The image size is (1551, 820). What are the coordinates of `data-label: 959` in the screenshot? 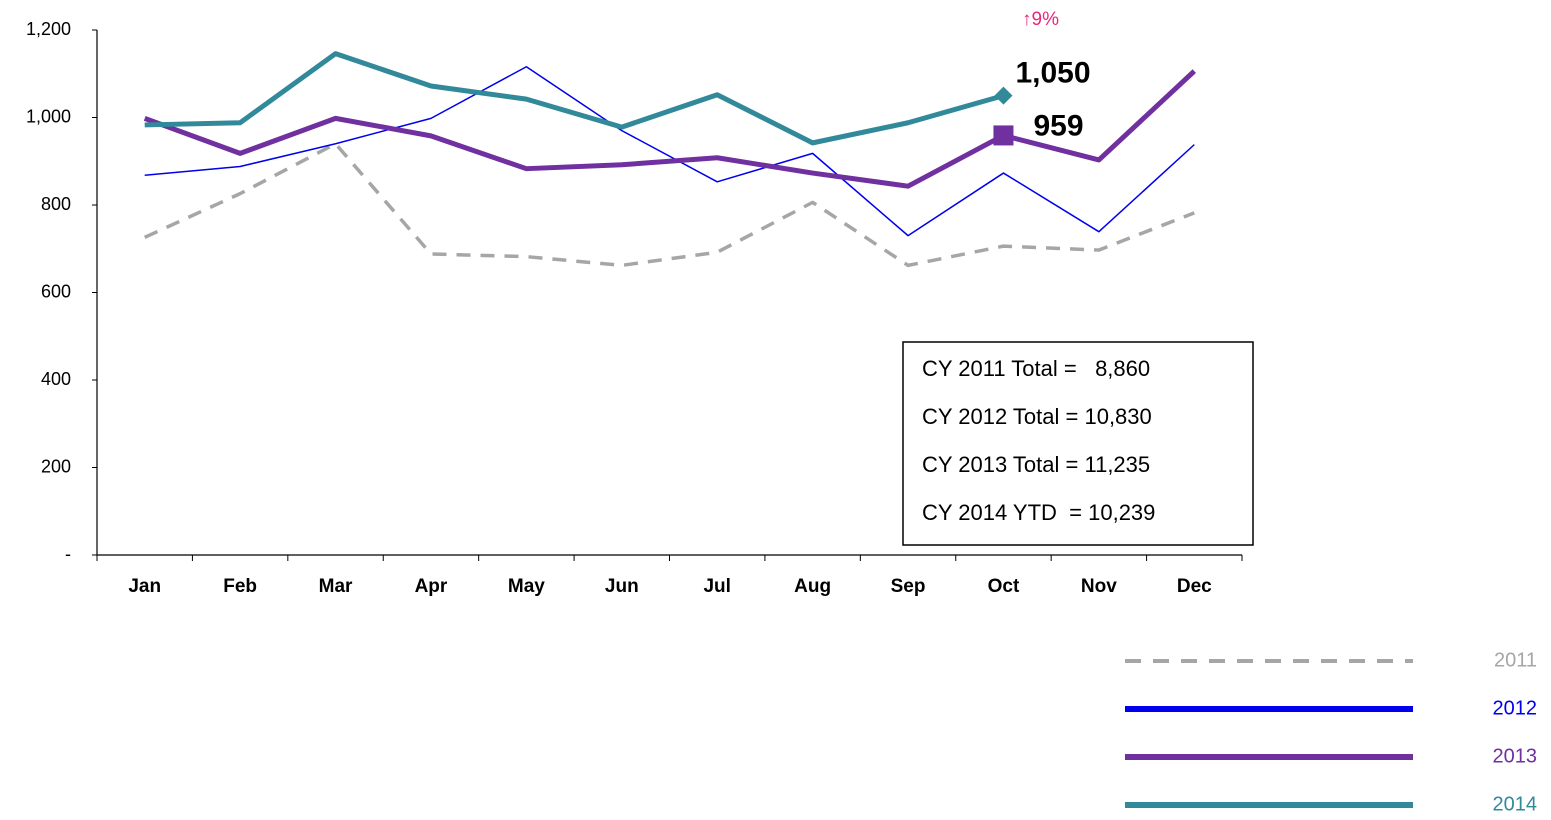 It's located at (1058, 125).